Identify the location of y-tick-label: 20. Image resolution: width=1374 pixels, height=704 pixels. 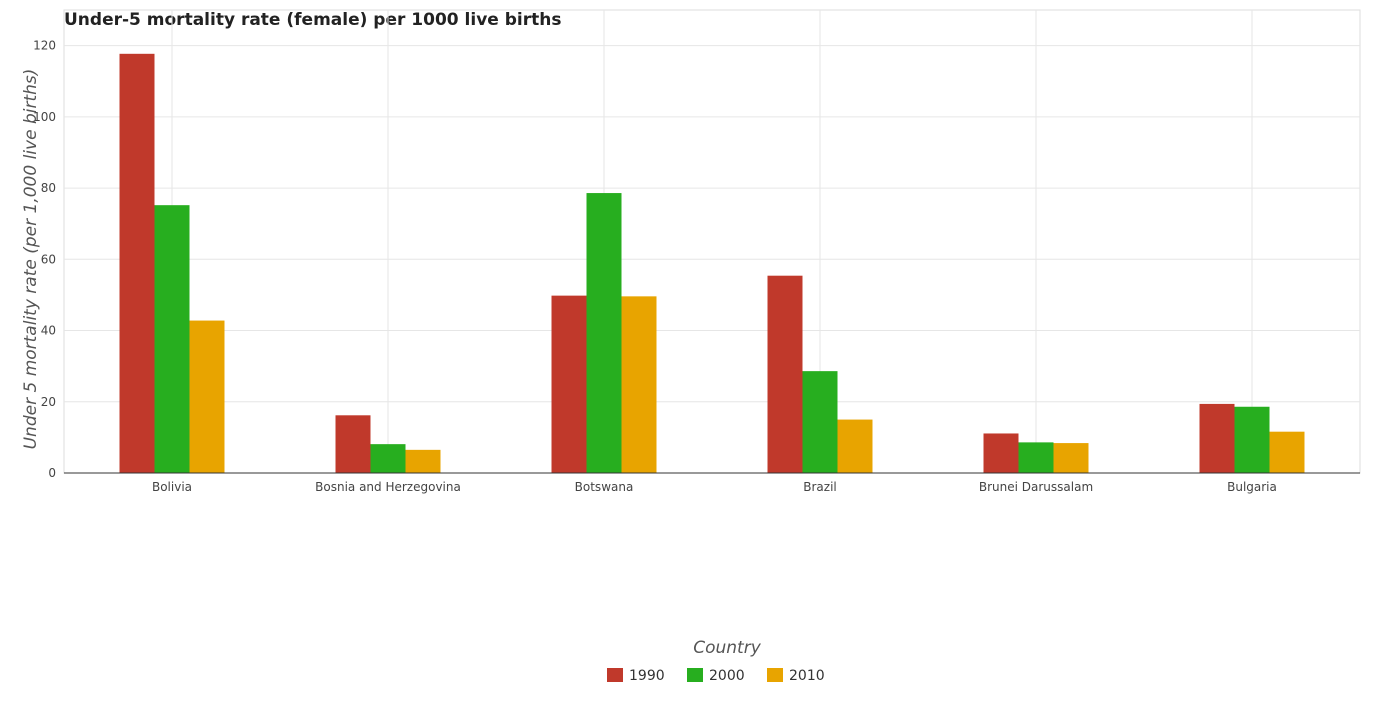
(48, 402).